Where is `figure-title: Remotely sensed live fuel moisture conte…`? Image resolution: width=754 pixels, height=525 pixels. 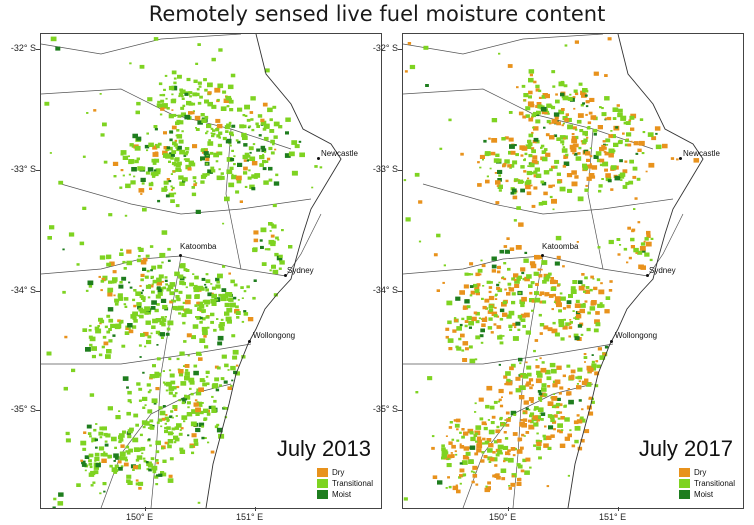
figure-title: Remotely sensed live fuel moisture conte… is located at coordinates (377, 14).